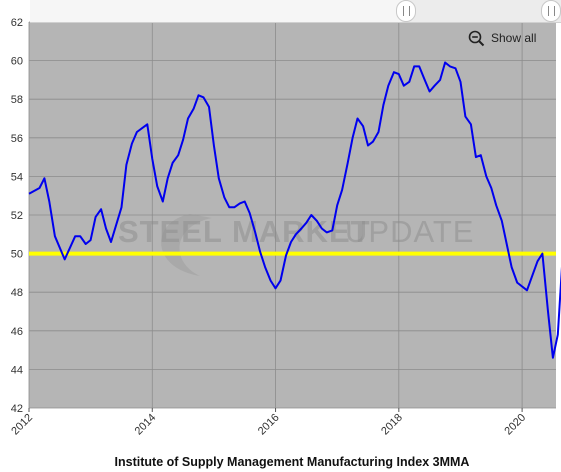 The height and width of the screenshot is (472, 561). I want to click on range-navigator-selection, so click(217, 11).